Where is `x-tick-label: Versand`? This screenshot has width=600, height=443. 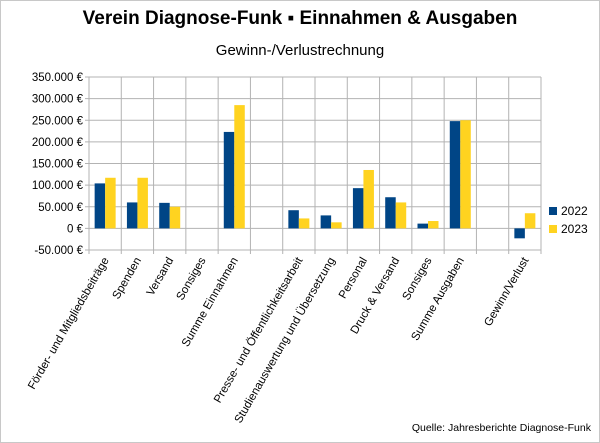
x-tick-label: Versand is located at coordinates (160, 277).